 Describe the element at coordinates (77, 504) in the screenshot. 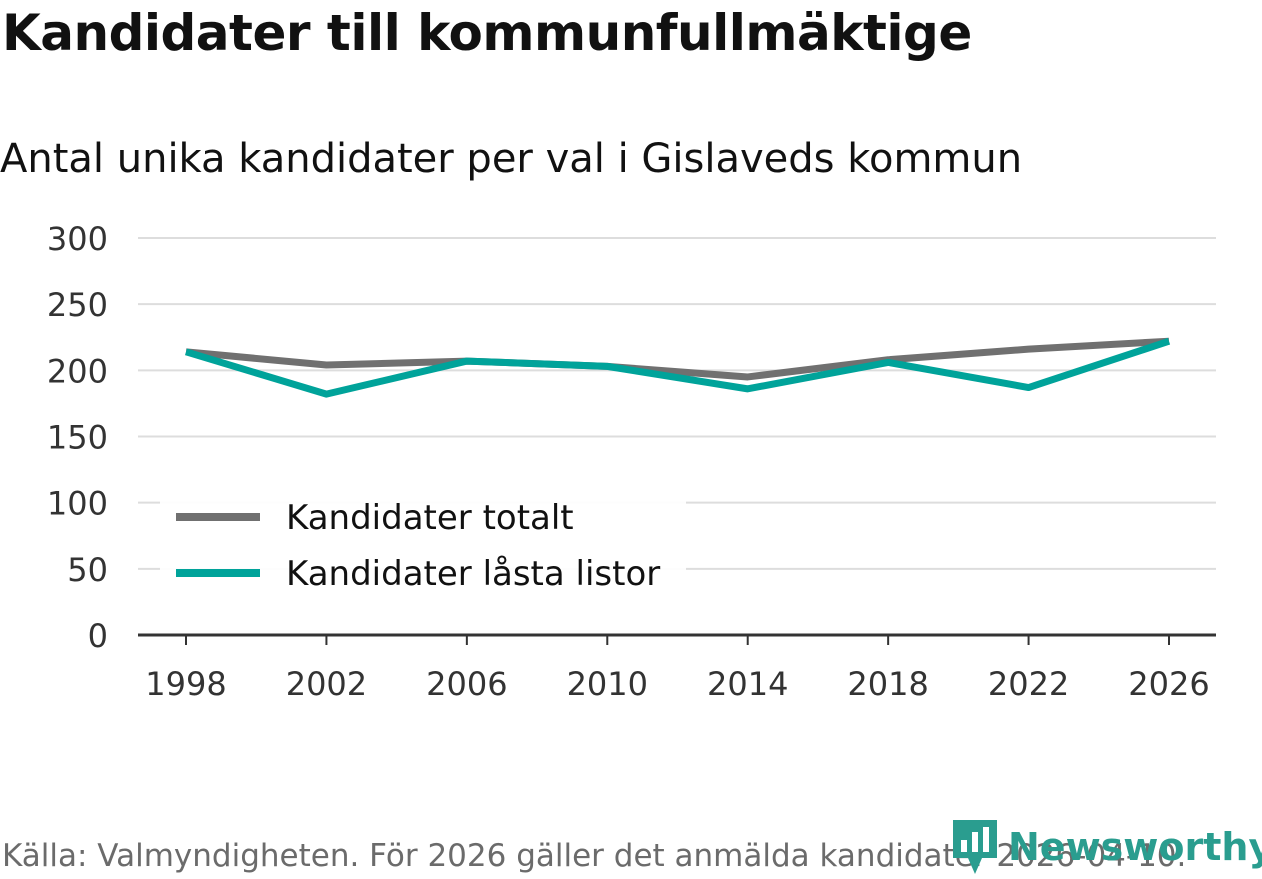

I see `y-tick-label: 100` at that location.